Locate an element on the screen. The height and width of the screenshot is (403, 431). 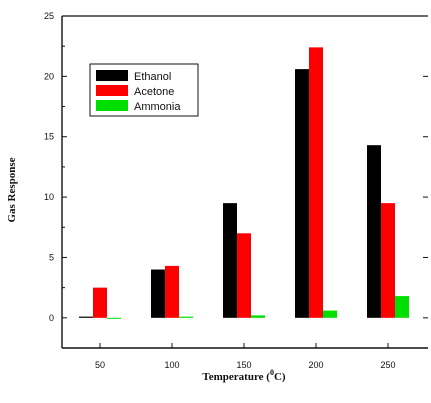
y-tick-label: 15 is located at coordinates (49, 137).